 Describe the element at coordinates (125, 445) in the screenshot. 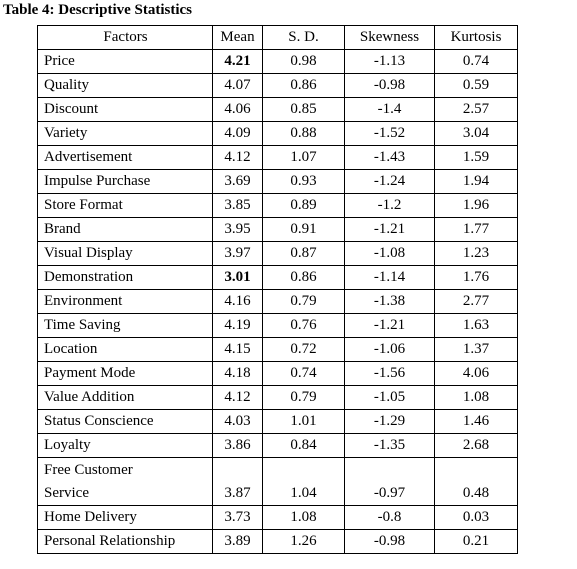

I see `factor-cell: Loyalty` at that location.